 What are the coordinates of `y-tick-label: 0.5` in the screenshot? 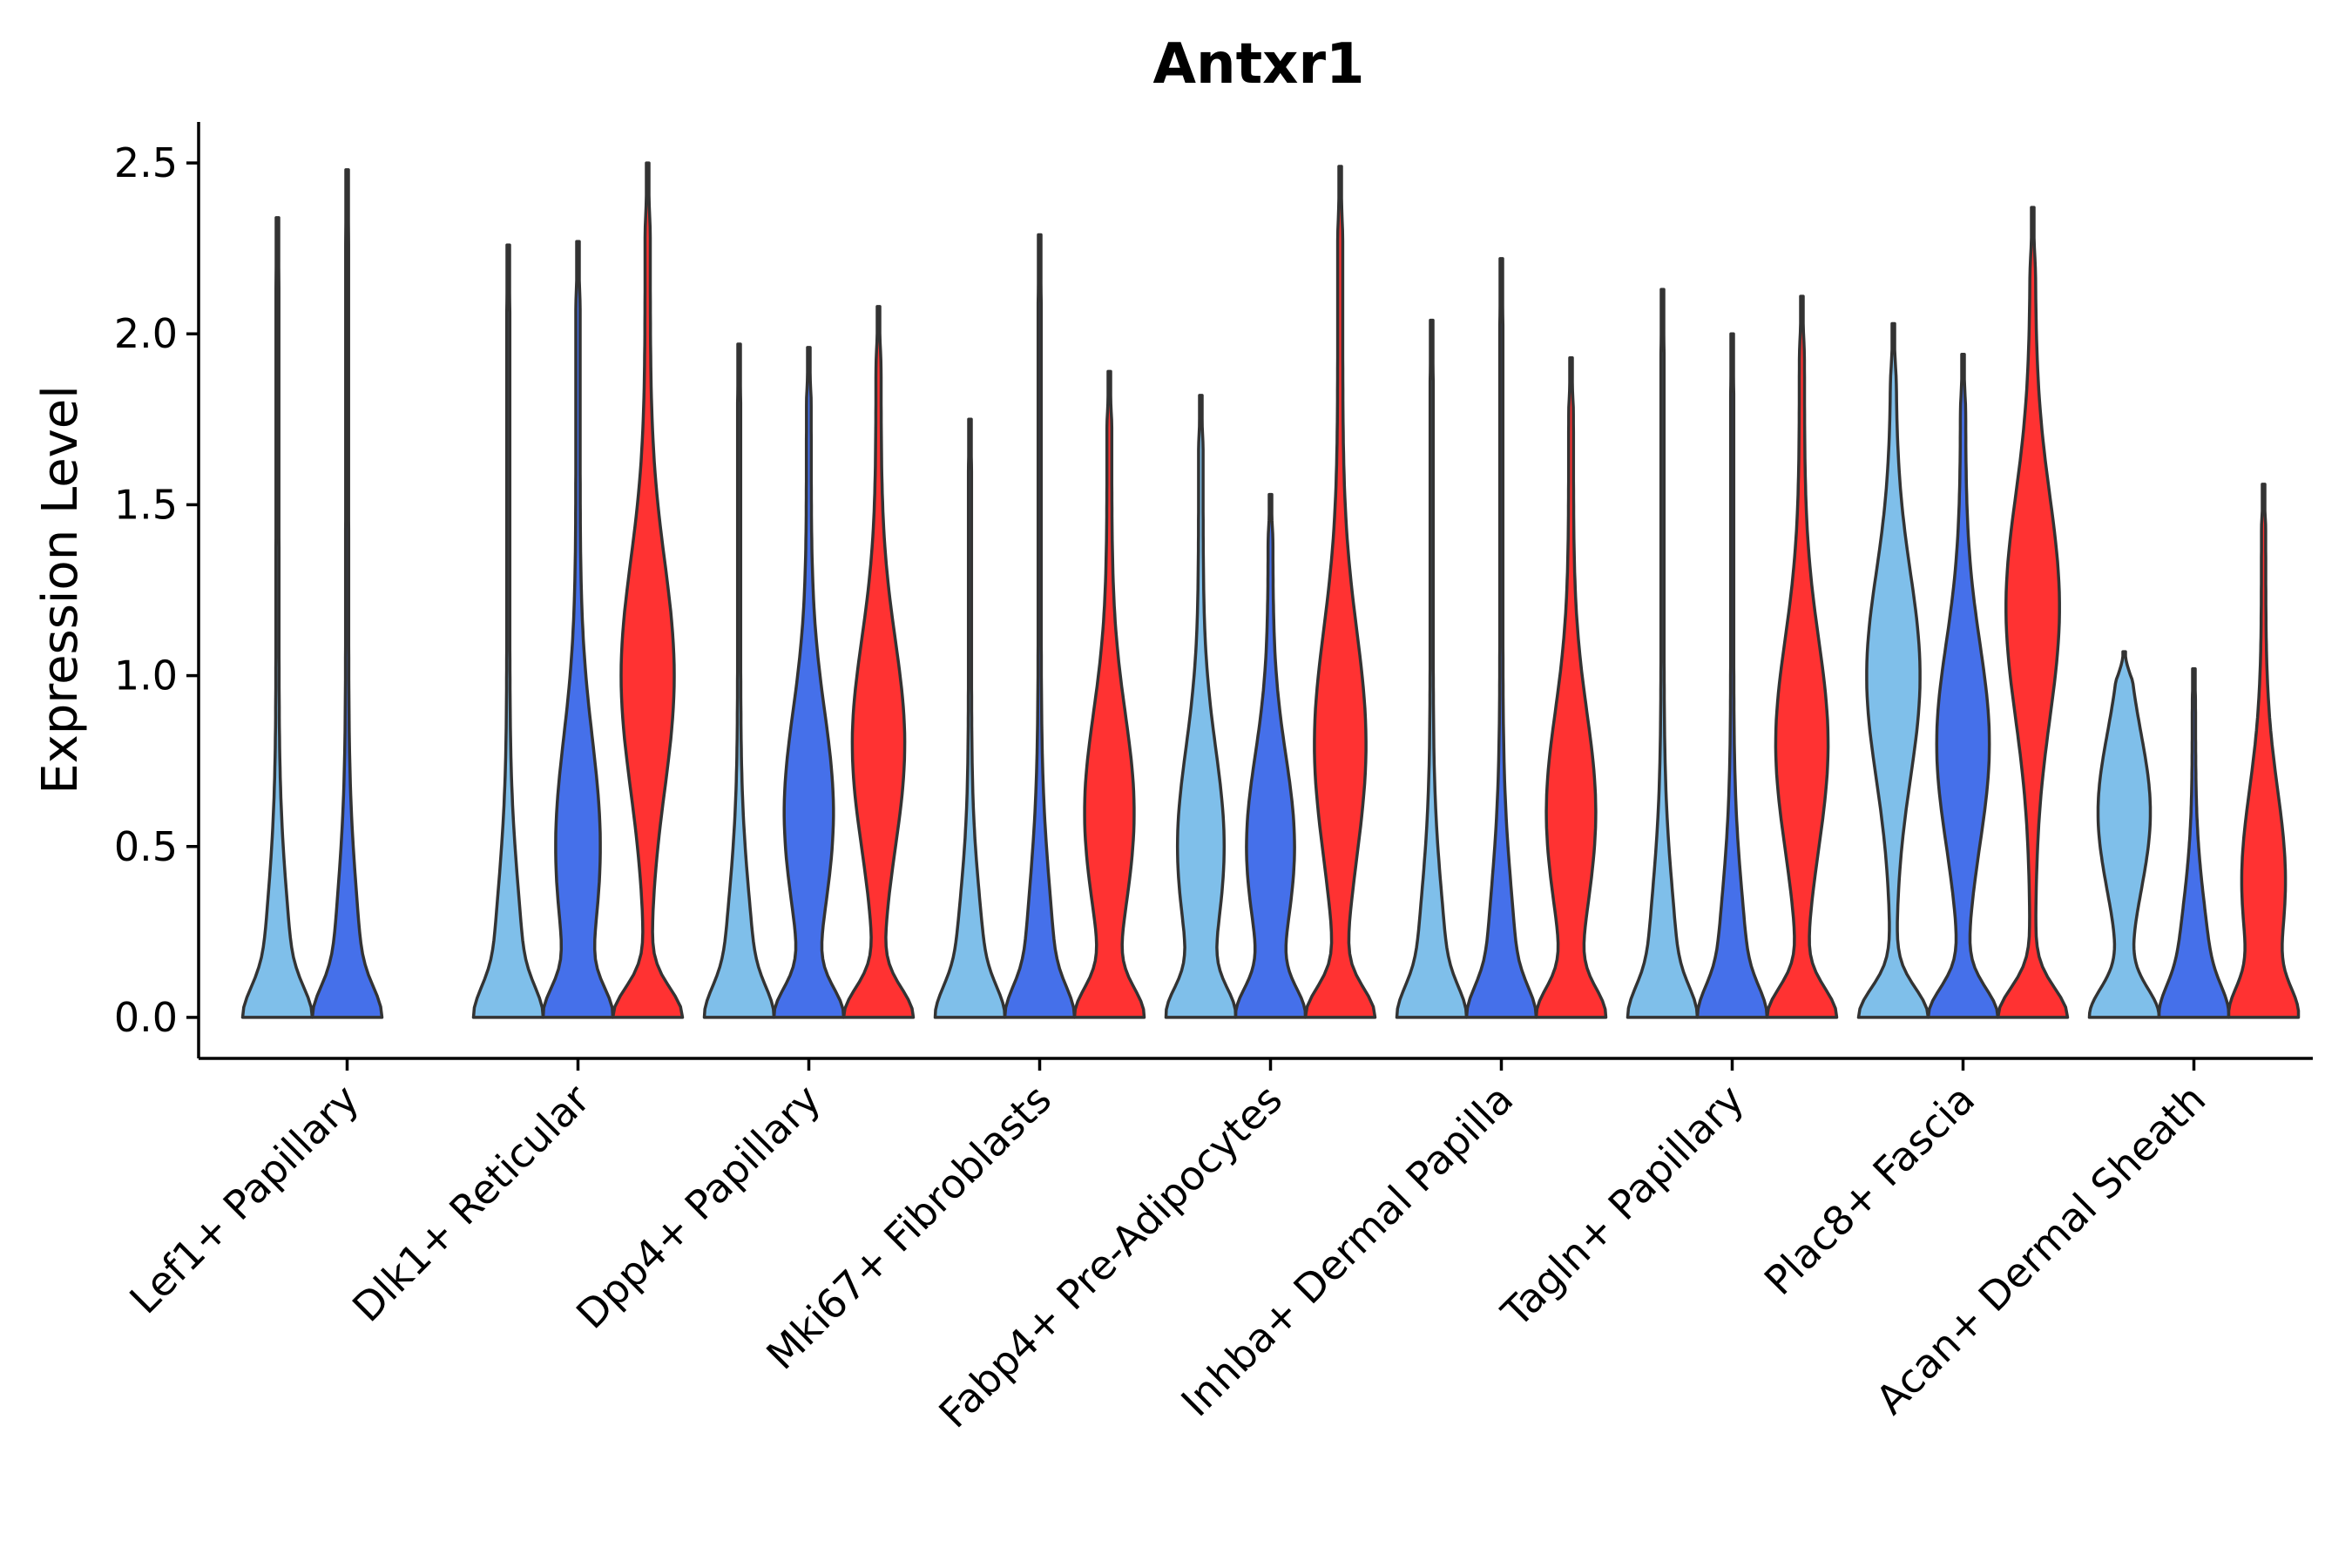 It's located at (146, 846).